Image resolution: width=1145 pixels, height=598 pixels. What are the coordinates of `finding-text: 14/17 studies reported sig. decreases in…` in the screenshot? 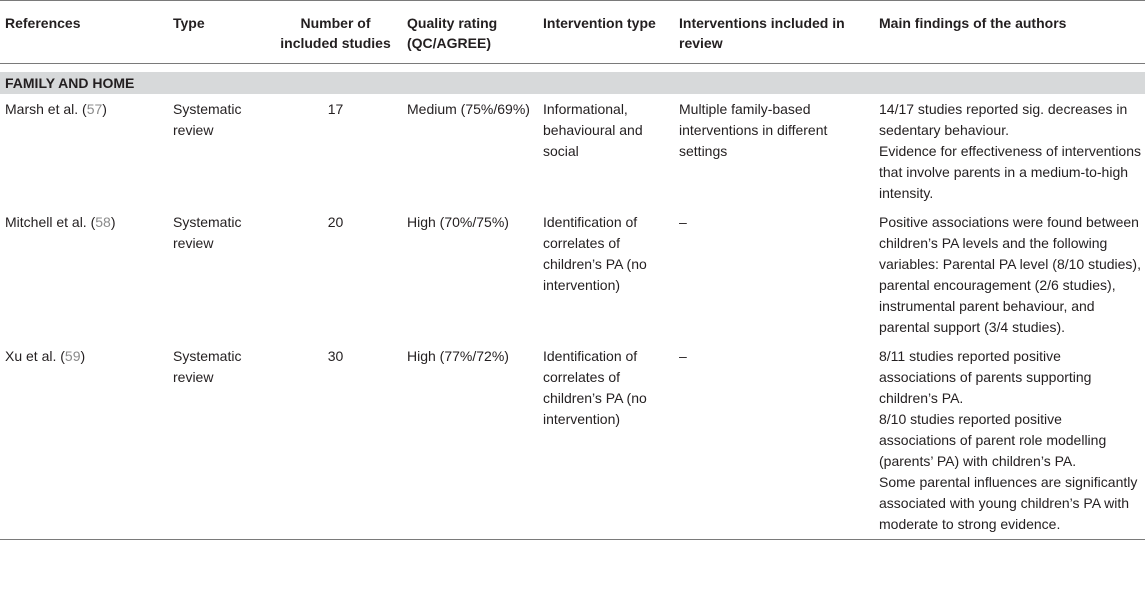 It's located at (1003, 119).